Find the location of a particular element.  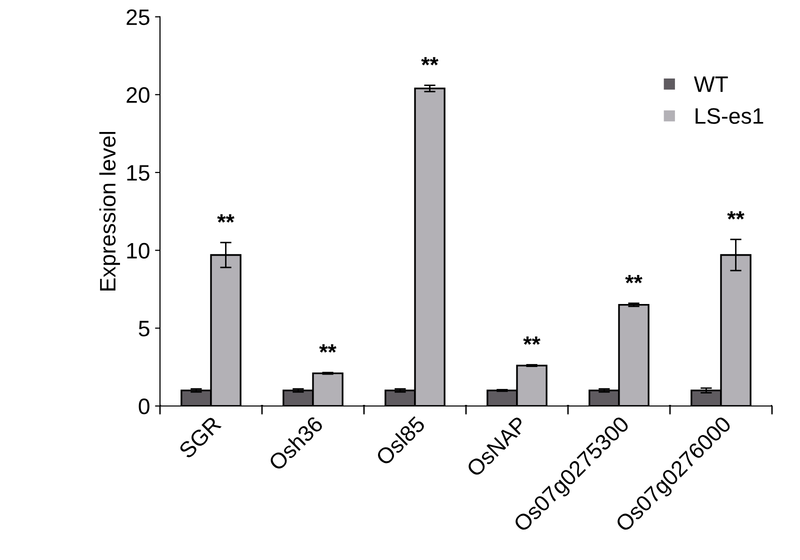

y-tick-label: 25 is located at coordinates (138, 17).